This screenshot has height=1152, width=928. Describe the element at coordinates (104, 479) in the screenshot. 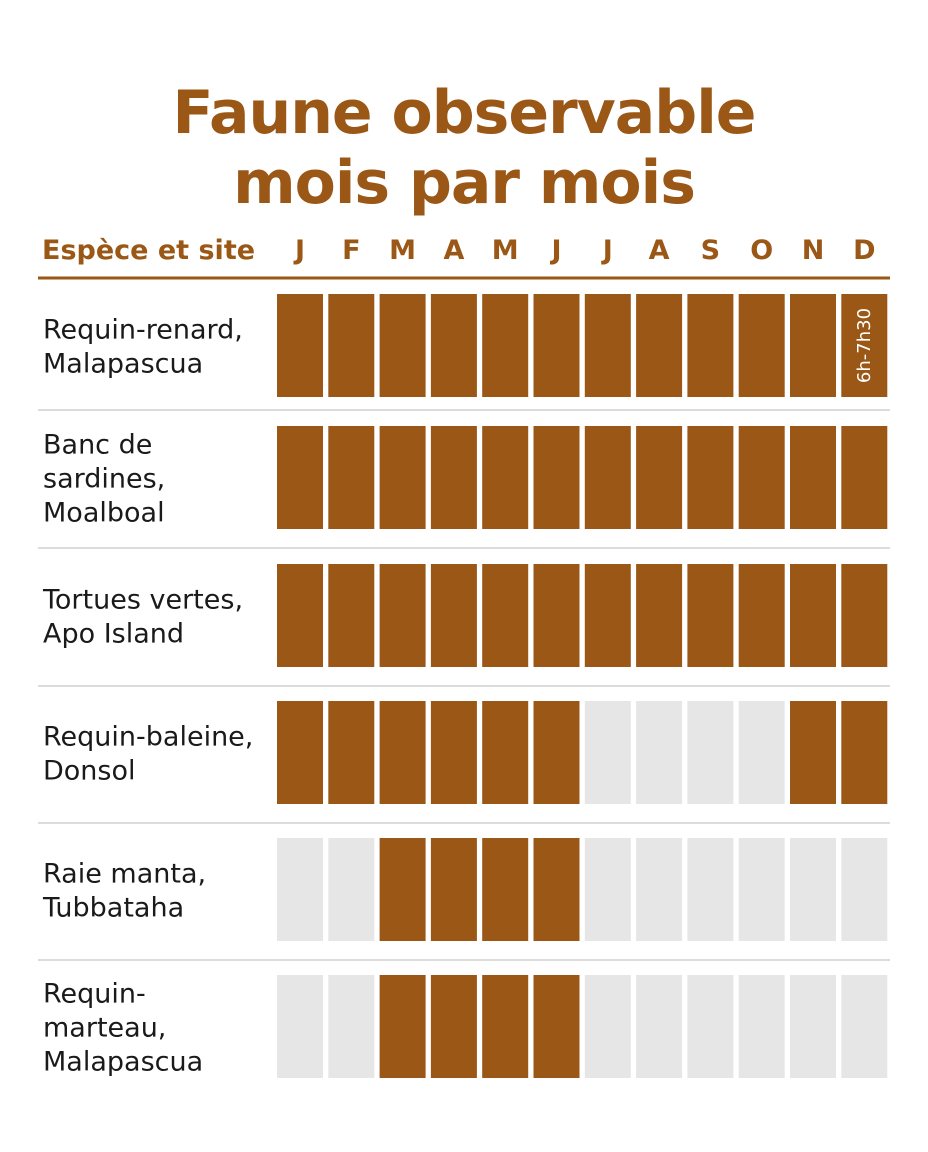

I see `species-label: sardines,` at that location.